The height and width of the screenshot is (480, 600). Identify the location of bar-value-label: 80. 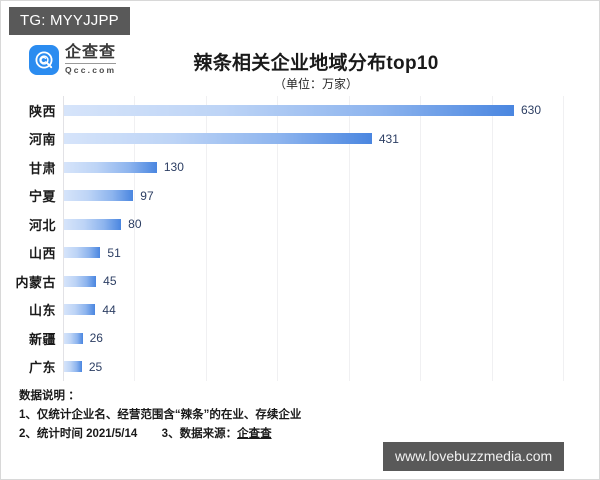
(135, 224).